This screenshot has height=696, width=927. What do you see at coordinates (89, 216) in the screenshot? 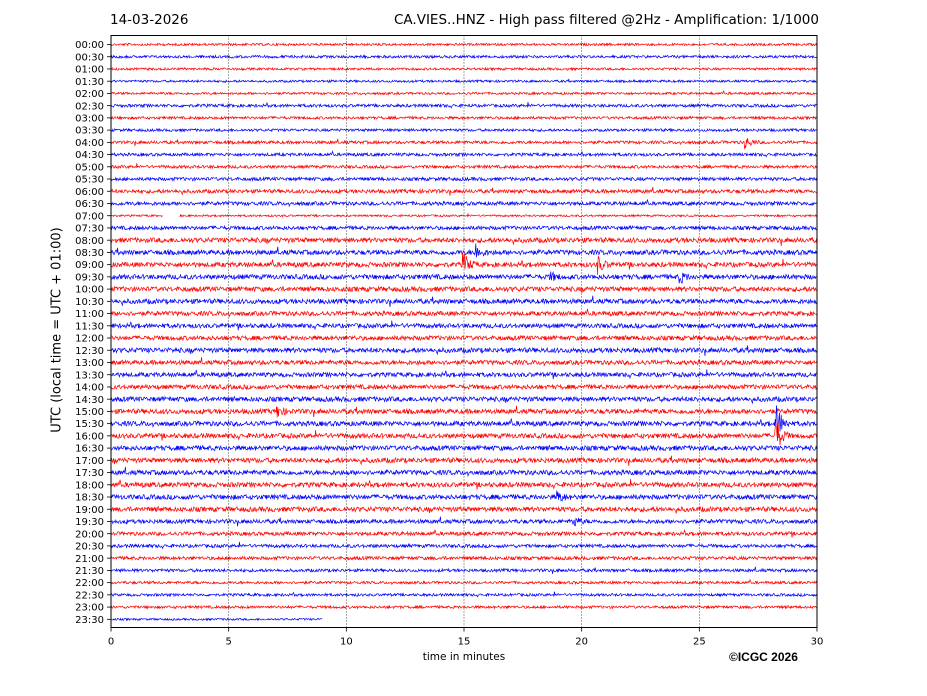
I see `row-tick-label: 07:00` at bounding box center [89, 216].